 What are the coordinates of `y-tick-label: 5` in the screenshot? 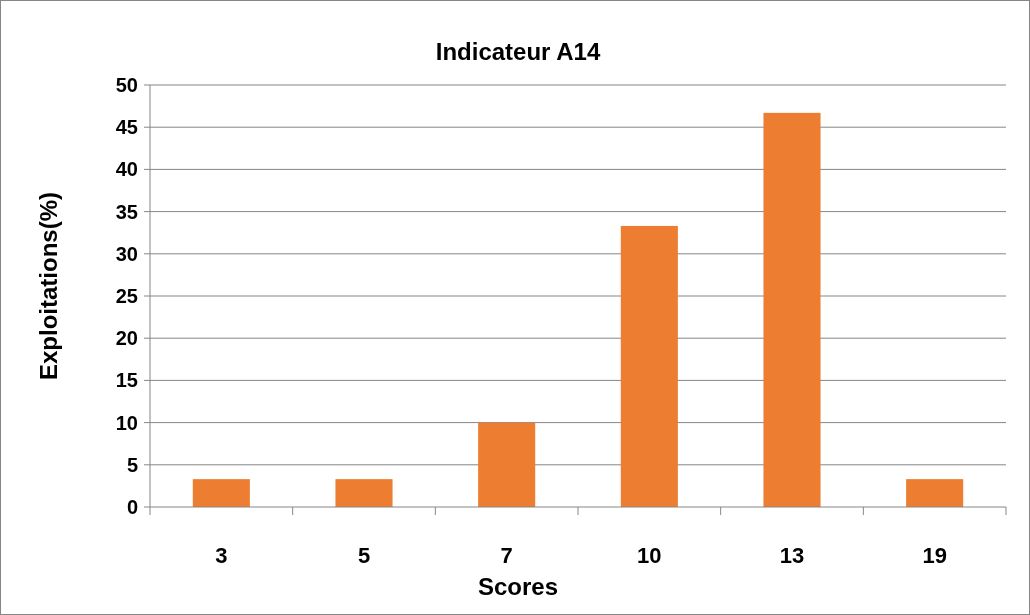 It's located at (132, 464).